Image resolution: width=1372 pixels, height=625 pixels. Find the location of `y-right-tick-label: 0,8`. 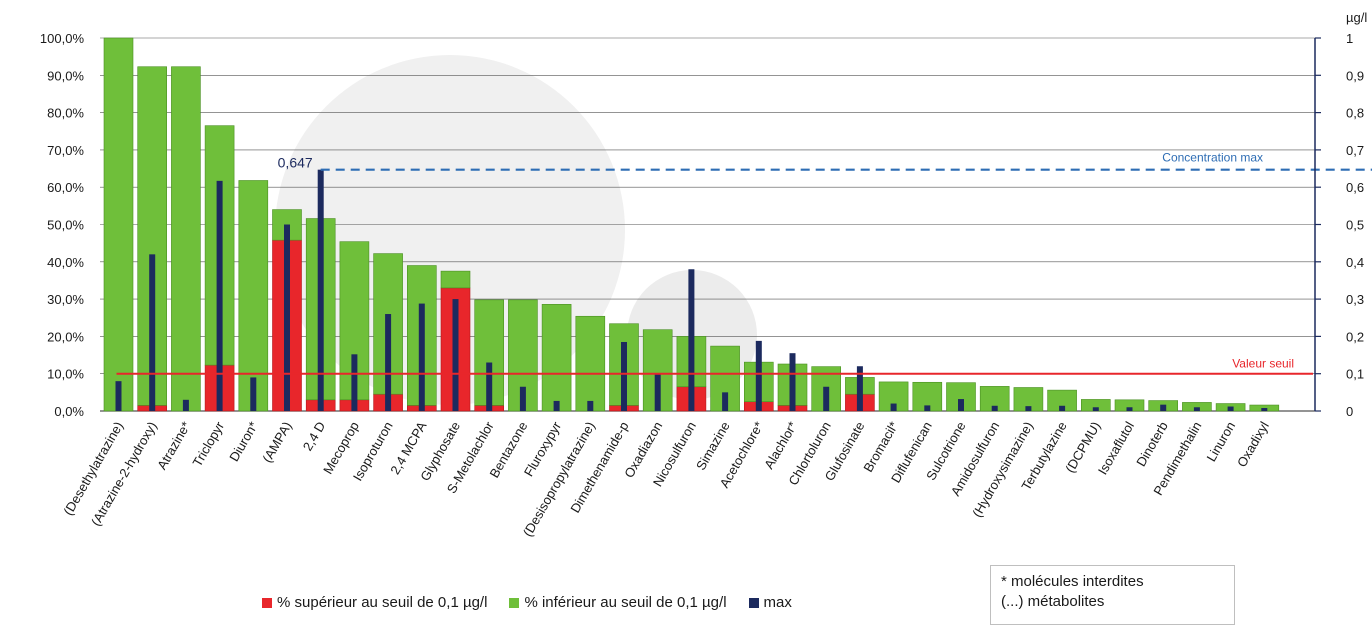

y-right-tick-label: 0,8 is located at coordinates (1355, 113).